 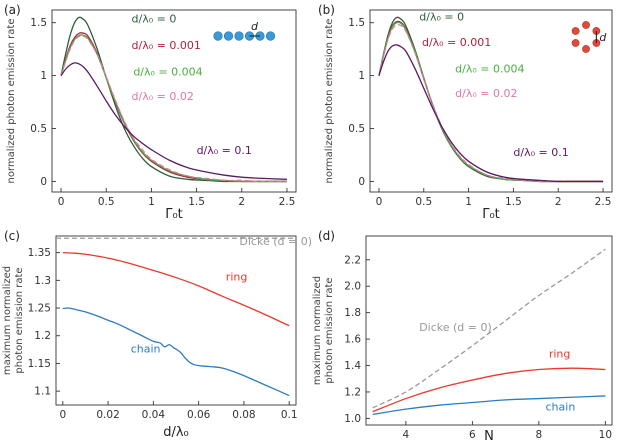 What do you see at coordinates (603, 37) in the screenshot?
I see `spacing-label: d` at bounding box center [603, 37].